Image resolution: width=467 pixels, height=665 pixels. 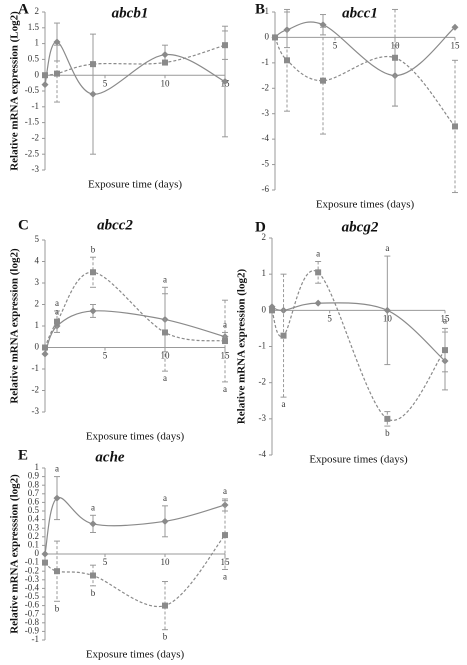 I want to click on panel-label: C, so click(x=23, y=225).